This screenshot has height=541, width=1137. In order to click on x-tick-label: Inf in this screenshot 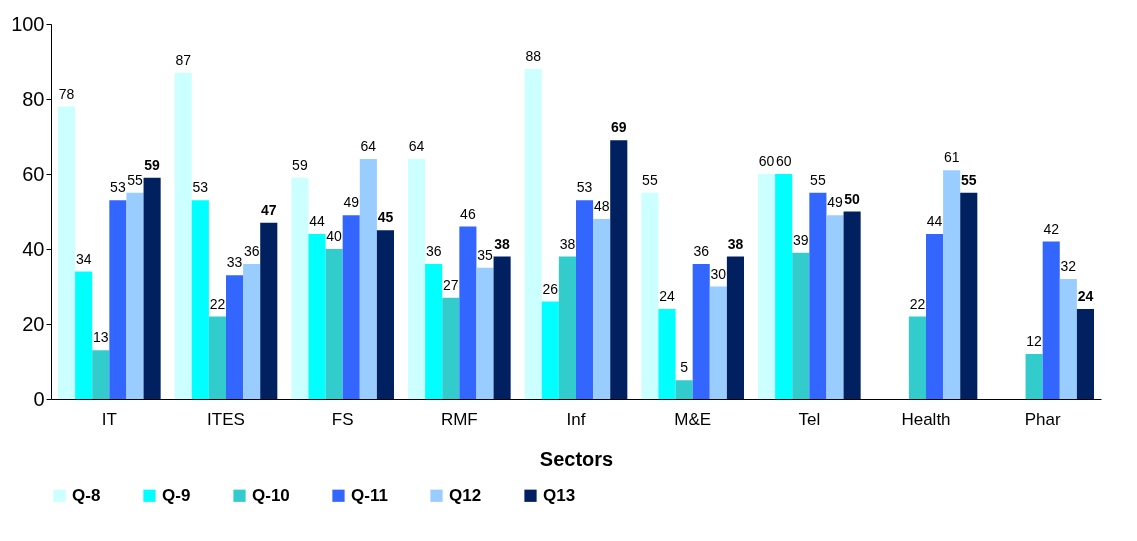, I will do `click(576, 419)`.